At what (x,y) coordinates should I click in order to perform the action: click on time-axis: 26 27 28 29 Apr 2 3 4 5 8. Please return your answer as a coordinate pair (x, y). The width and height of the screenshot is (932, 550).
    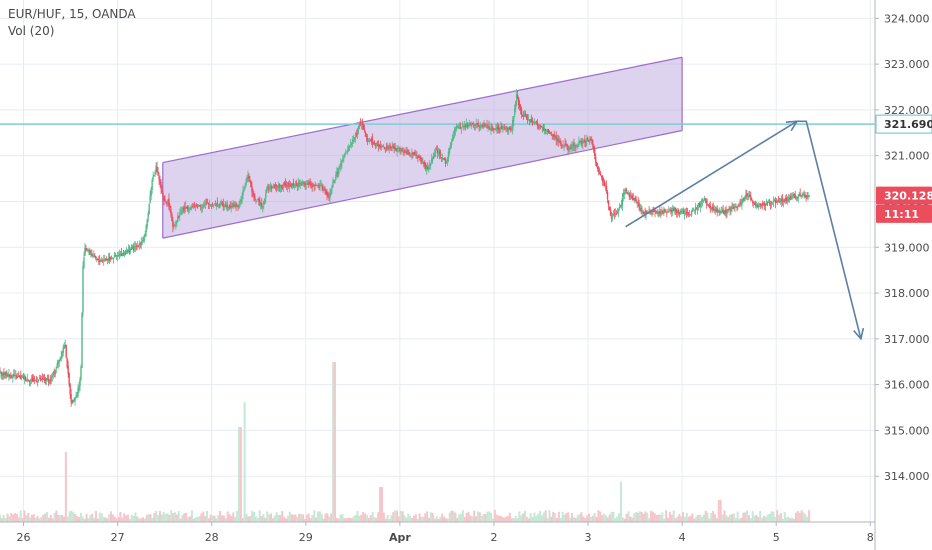
    Looking at the image, I should click on (437, 532).